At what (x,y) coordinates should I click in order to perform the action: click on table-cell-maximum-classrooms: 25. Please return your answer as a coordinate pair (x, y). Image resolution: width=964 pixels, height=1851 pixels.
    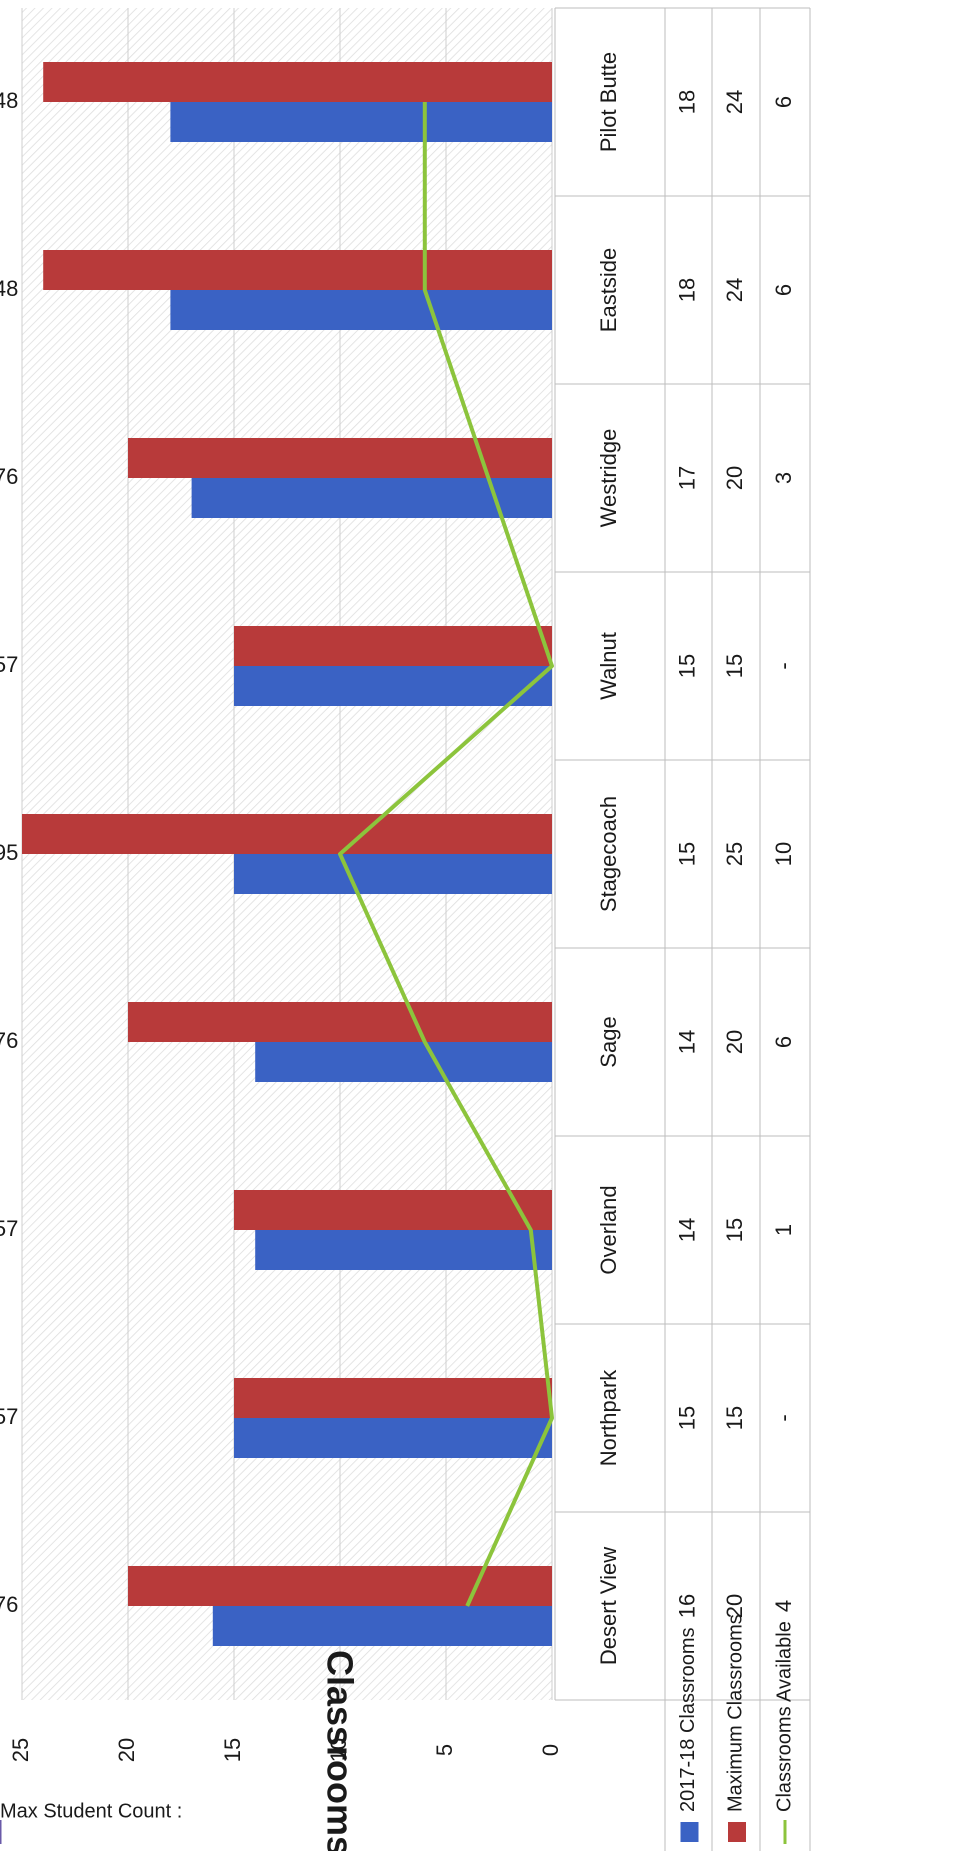
    Looking at the image, I should click on (734, 854).